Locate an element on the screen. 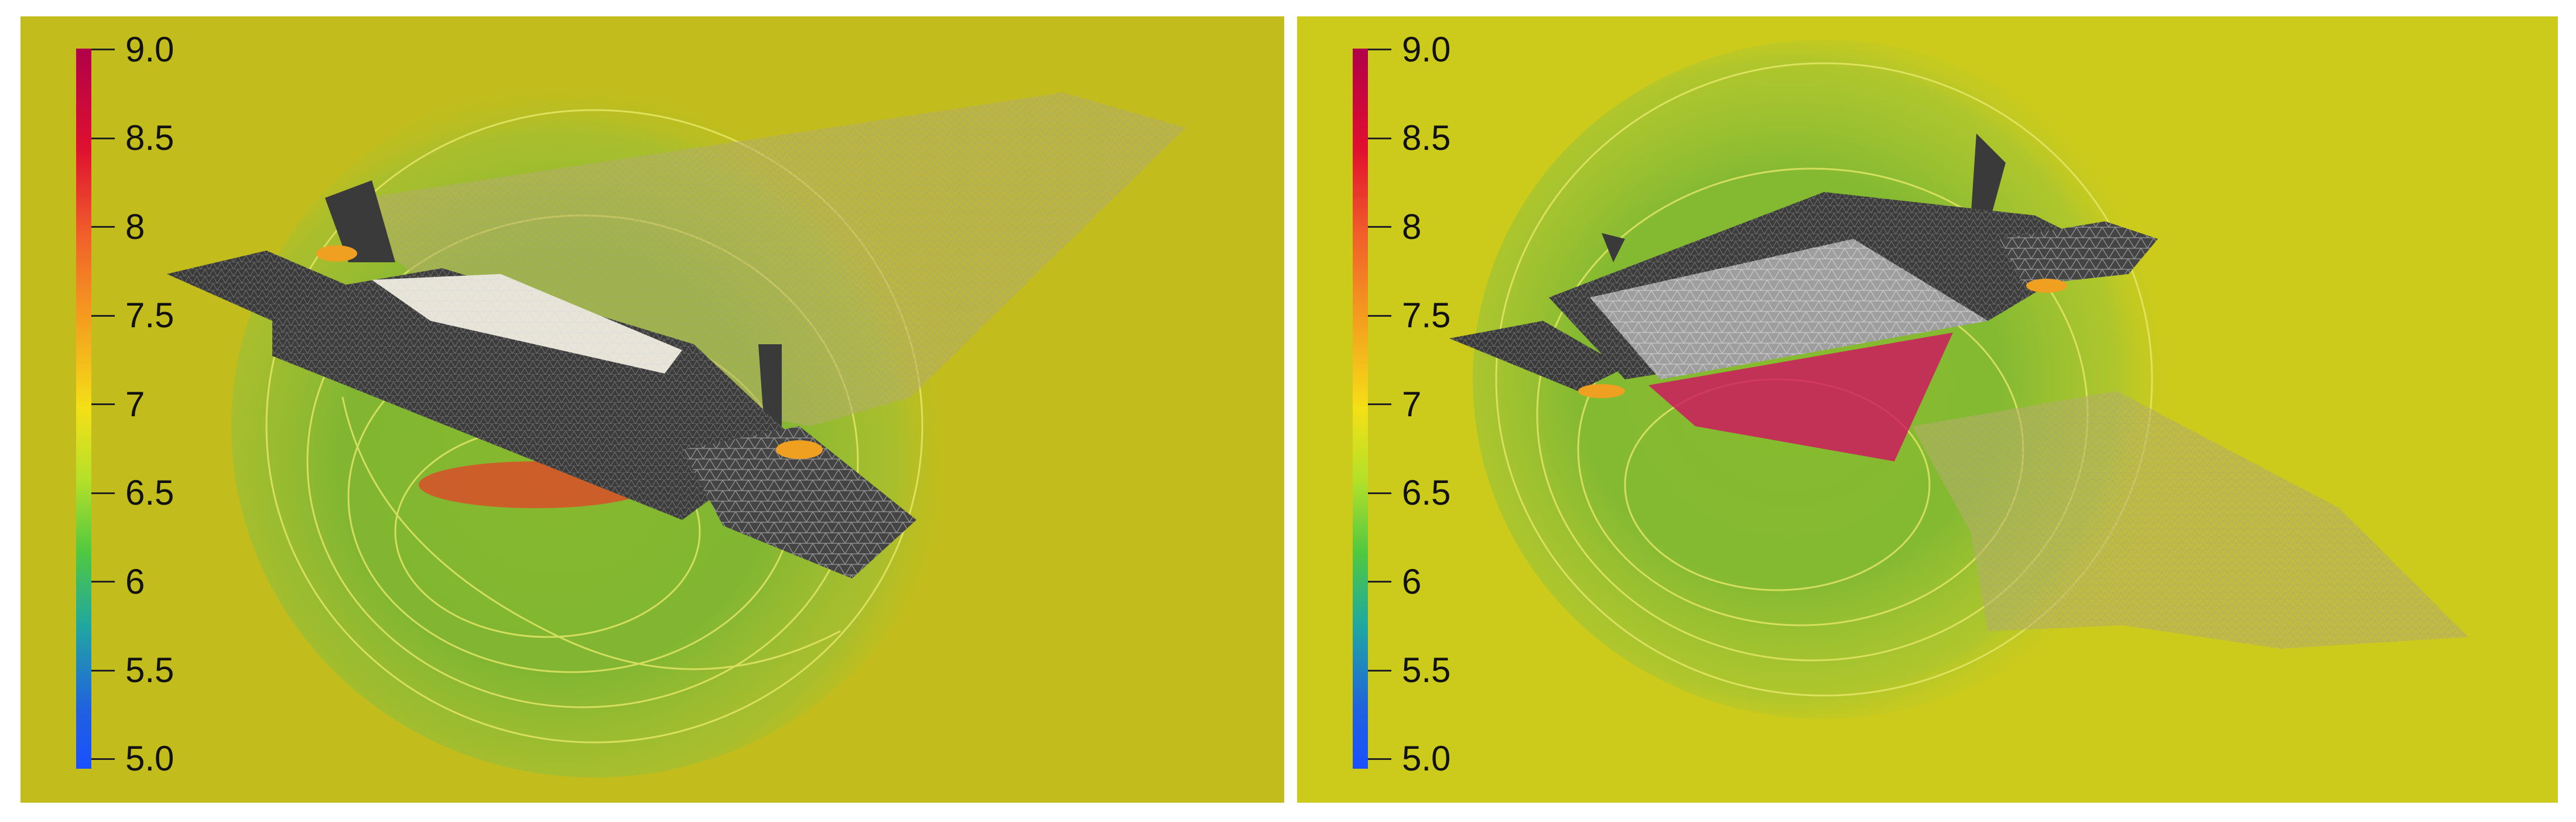  right-tick-label: 7.5 is located at coordinates (1426, 316).